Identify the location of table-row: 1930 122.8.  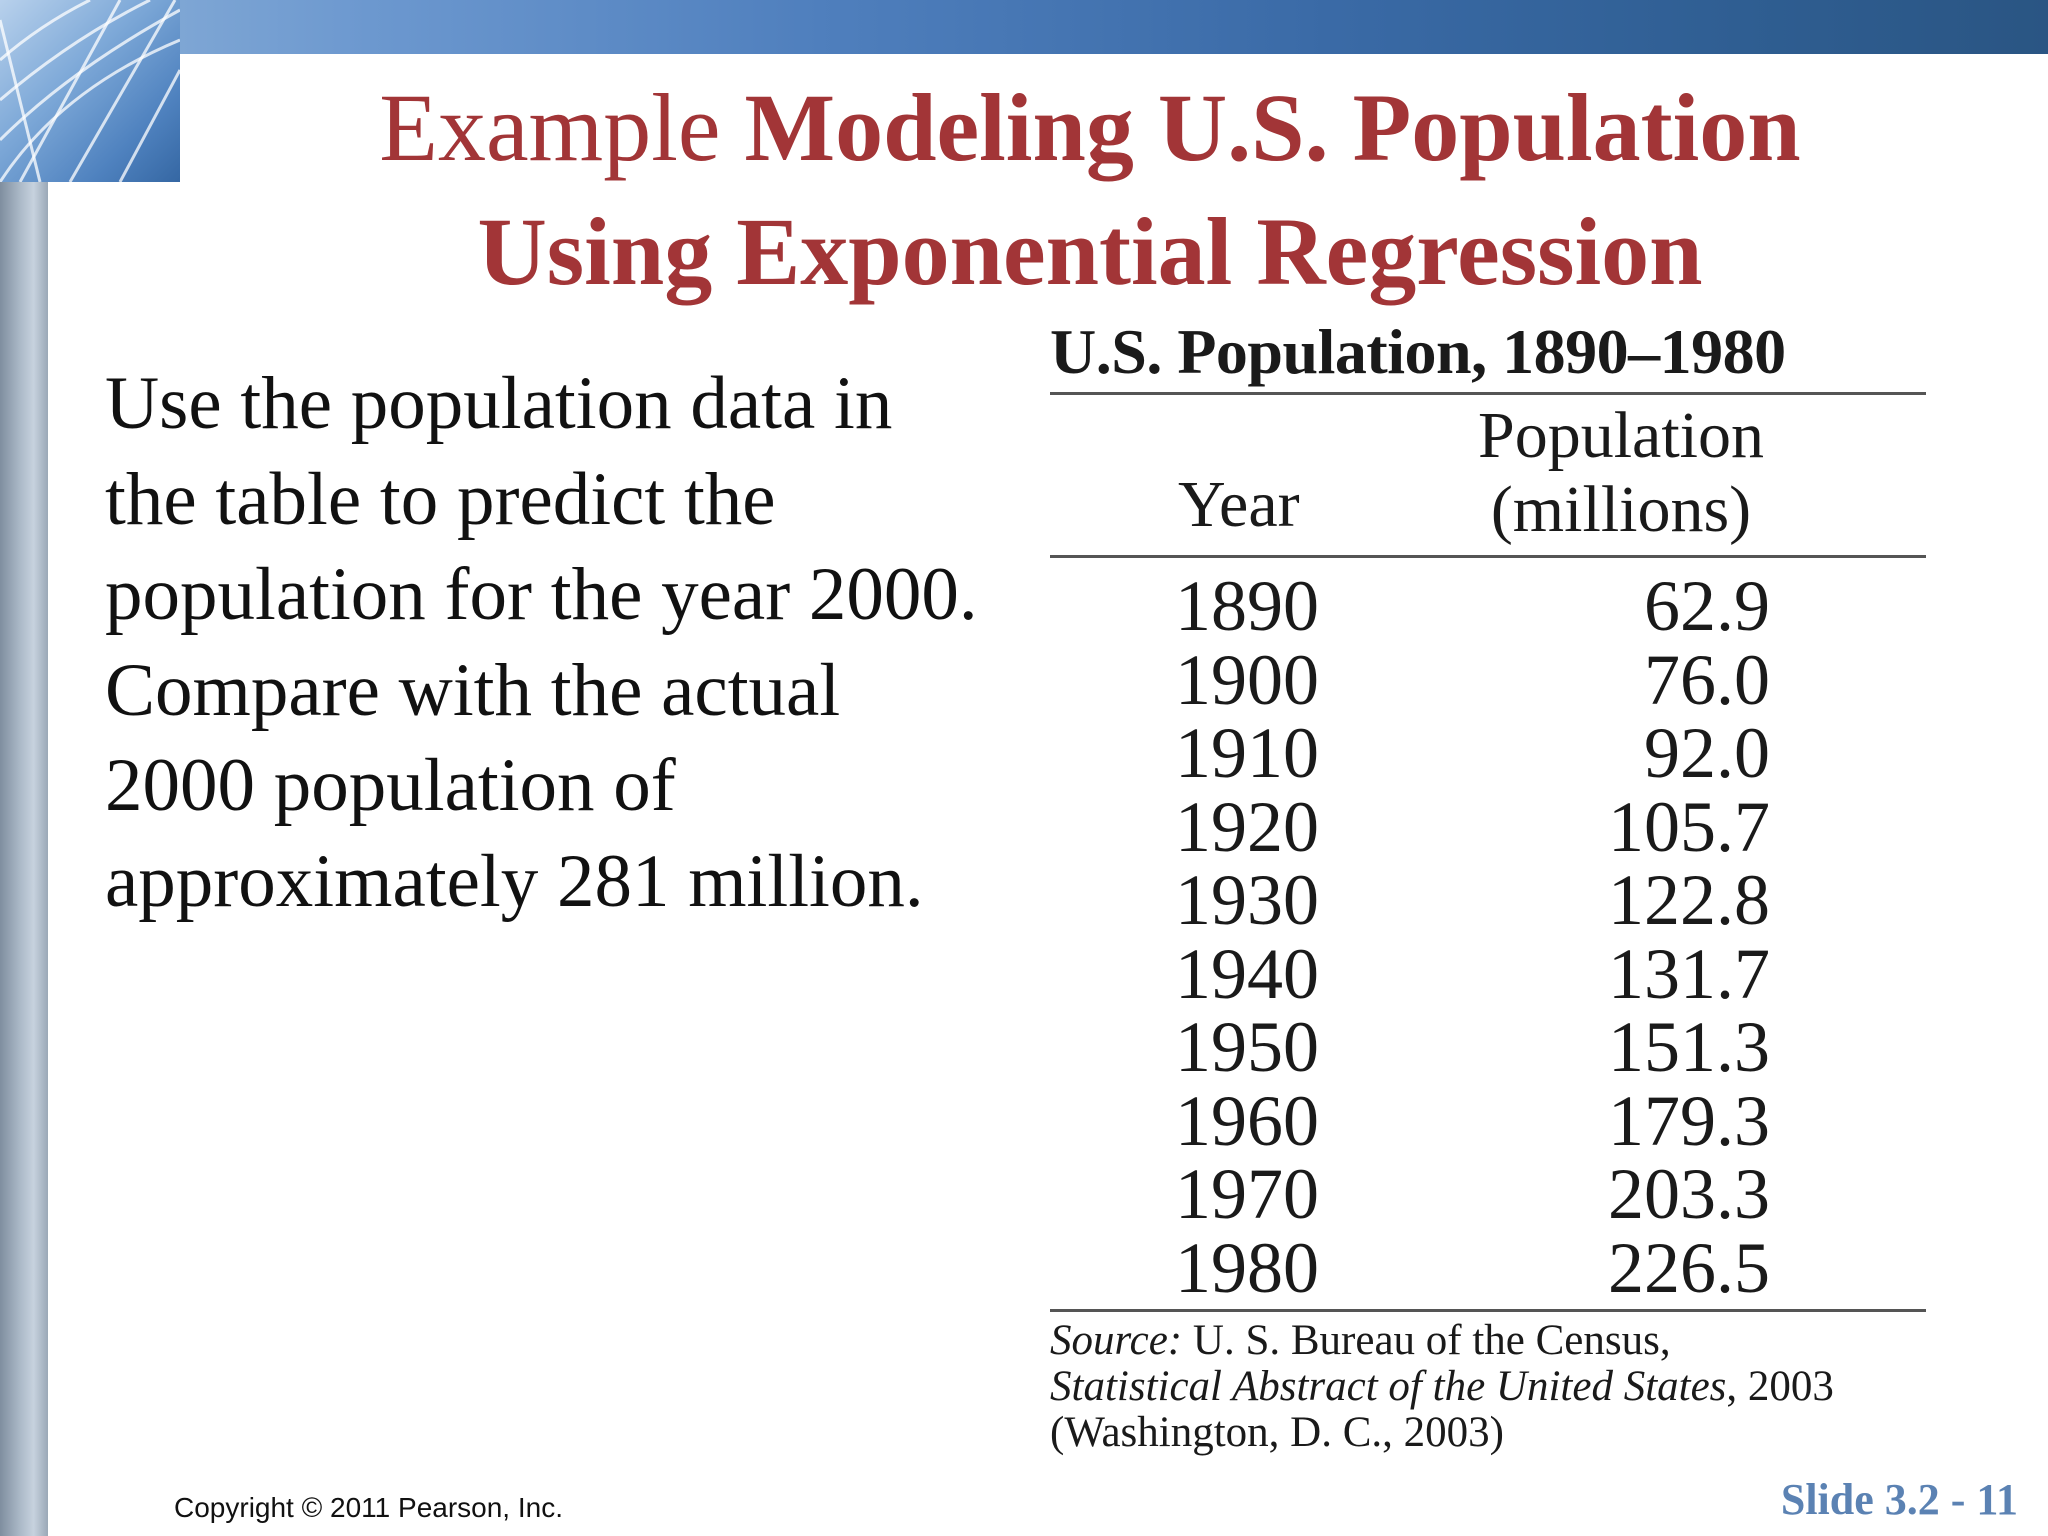
(1488, 900).